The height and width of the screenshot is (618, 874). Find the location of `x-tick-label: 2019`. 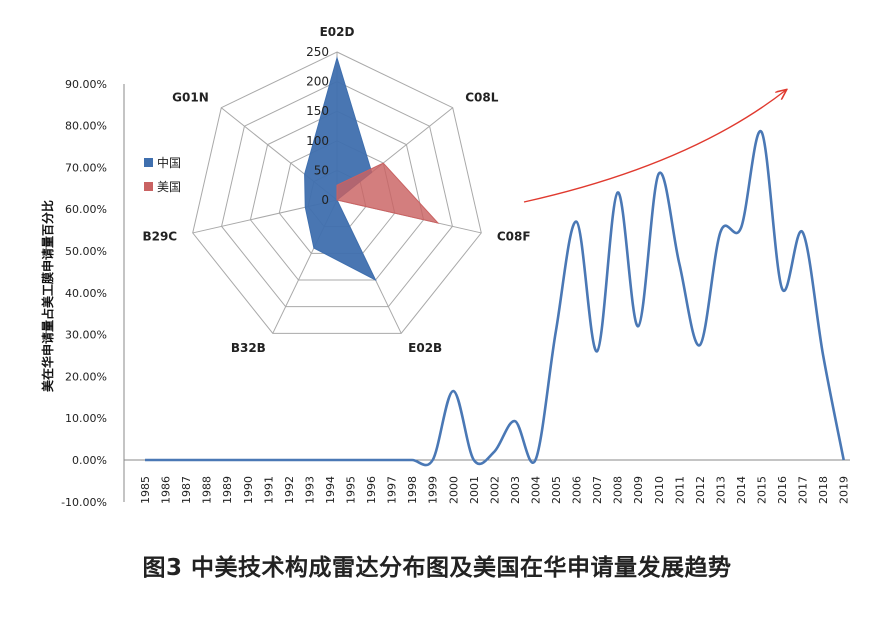

x-tick-label: 2019 is located at coordinates (844, 490).